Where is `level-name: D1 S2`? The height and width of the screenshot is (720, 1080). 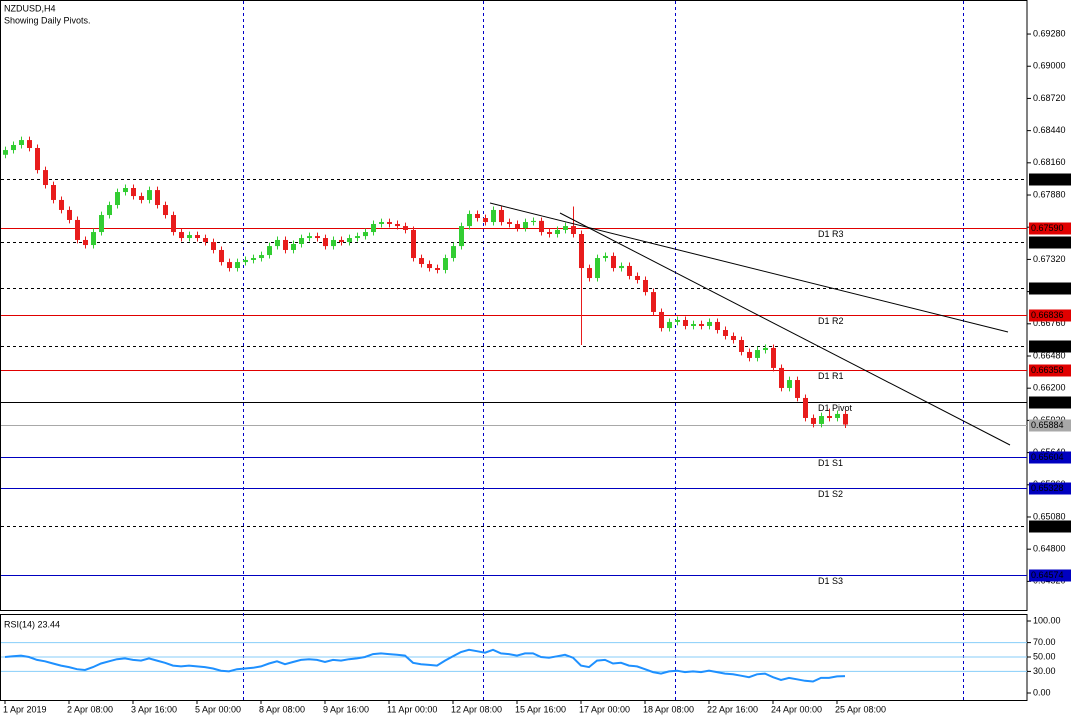 level-name: D1 S2 is located at coordinates (830, 494).